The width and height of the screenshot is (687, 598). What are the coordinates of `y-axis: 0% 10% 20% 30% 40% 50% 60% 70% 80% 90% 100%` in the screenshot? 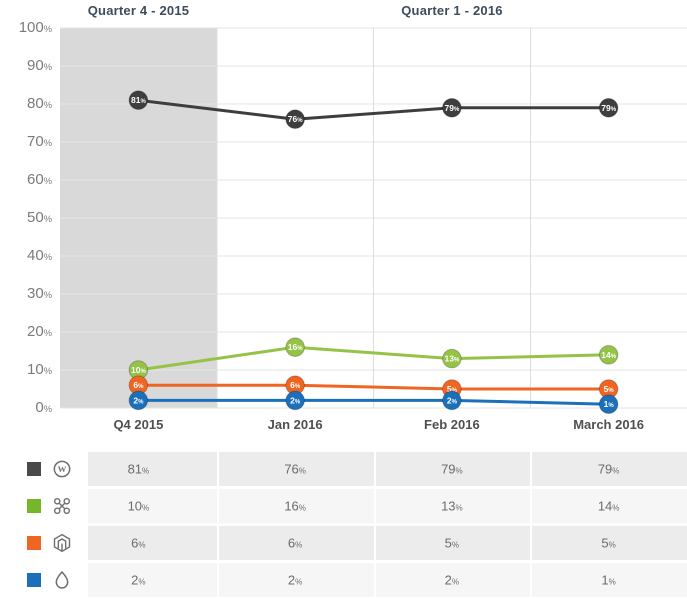 It's located at (27, 217).